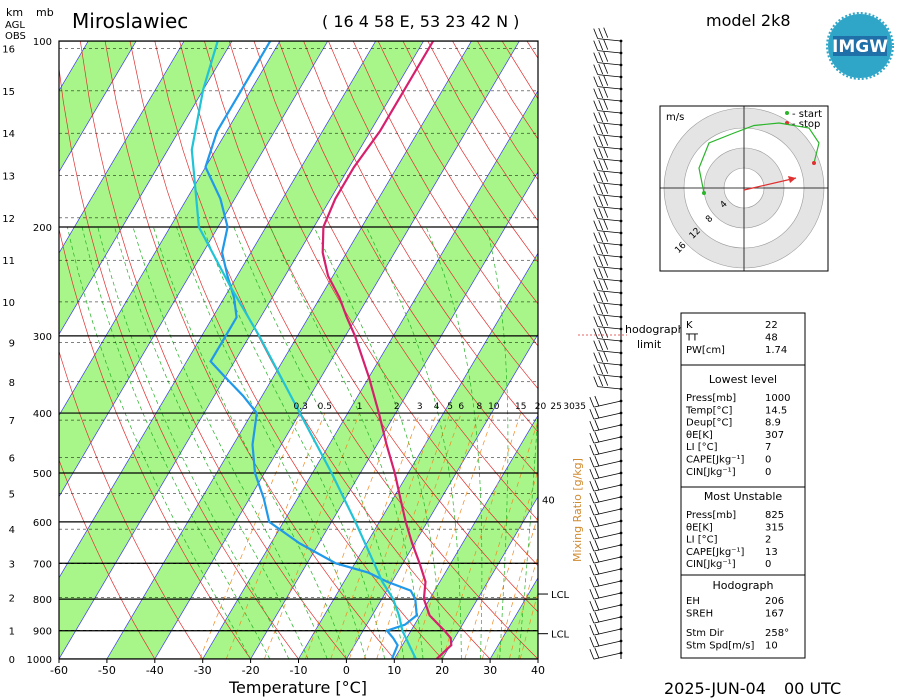 This screenshot has width=910, height=700. I want to click on km-tick-label: 6, so click(12, 458).